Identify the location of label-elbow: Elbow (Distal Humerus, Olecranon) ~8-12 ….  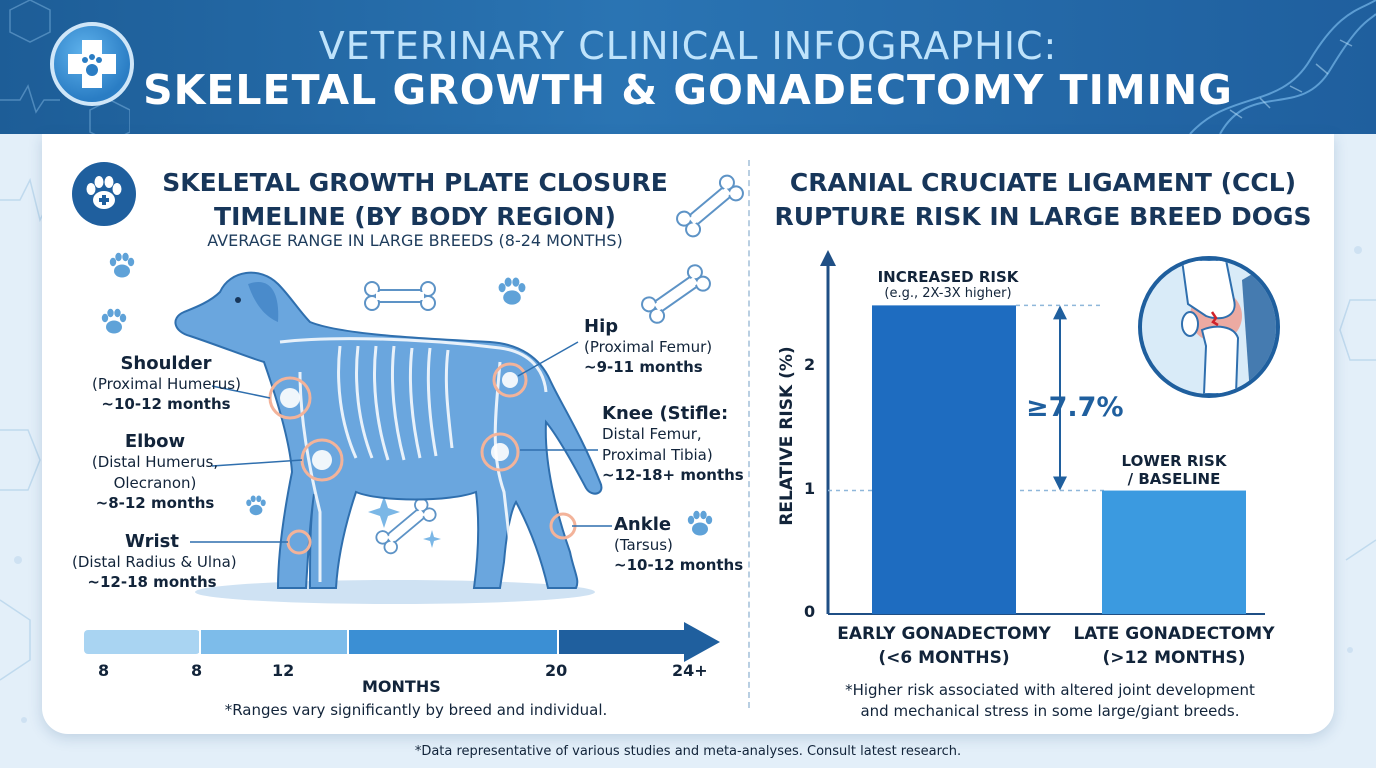
(155, 471).